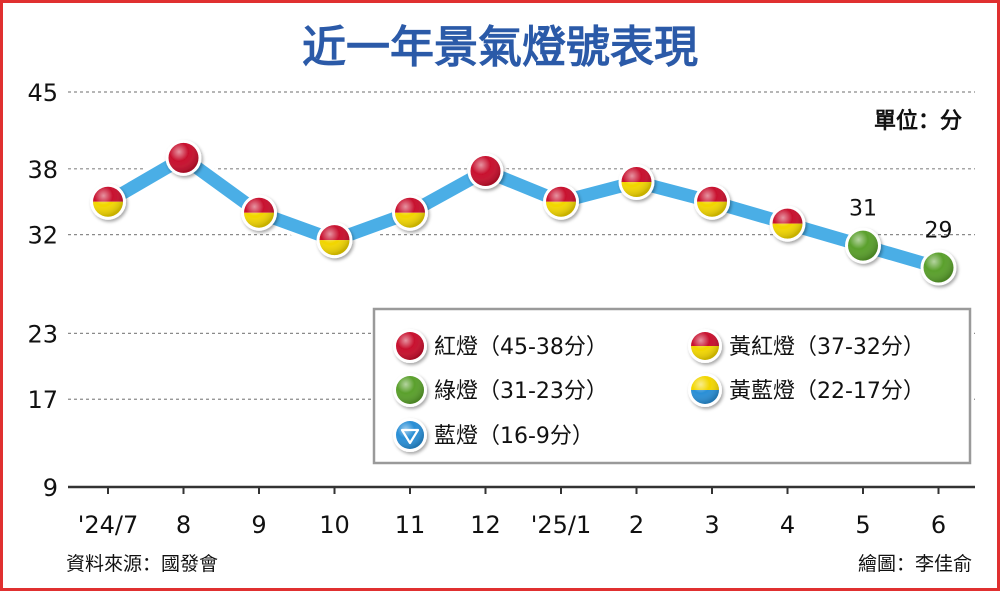 This screenshot has width=1000, height=591. What do you see at coordinates (636, 525) in the screenshot?
I see `x-tick-label: 2` at bounding box center [636, 525].